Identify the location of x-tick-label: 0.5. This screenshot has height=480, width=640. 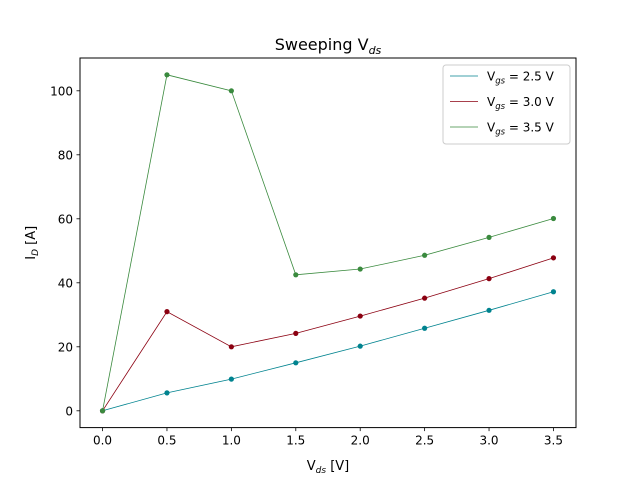
(166, 441).